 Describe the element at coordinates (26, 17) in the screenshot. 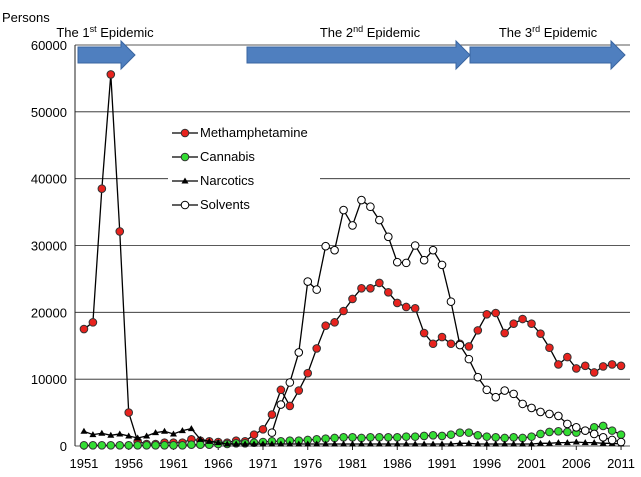

I see `y-axis-label: Persons` at that location.